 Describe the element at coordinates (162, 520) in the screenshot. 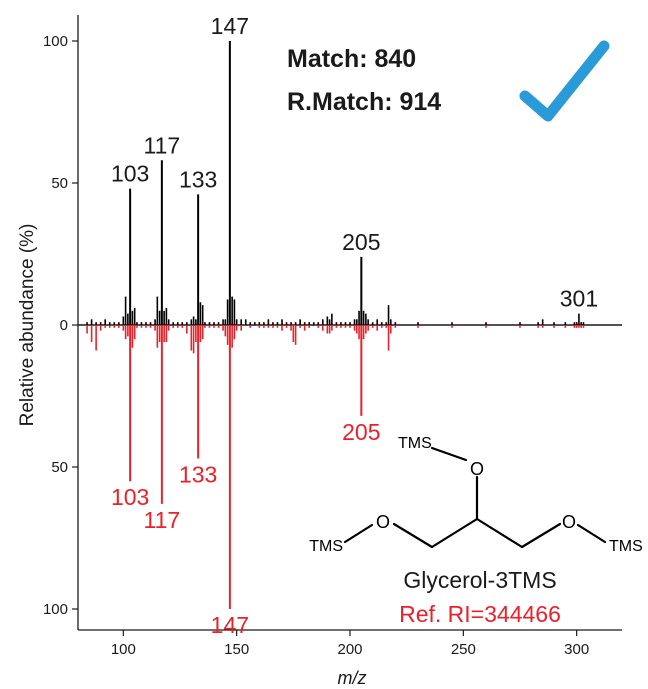

I see `library-peak-label: 117` at that location.